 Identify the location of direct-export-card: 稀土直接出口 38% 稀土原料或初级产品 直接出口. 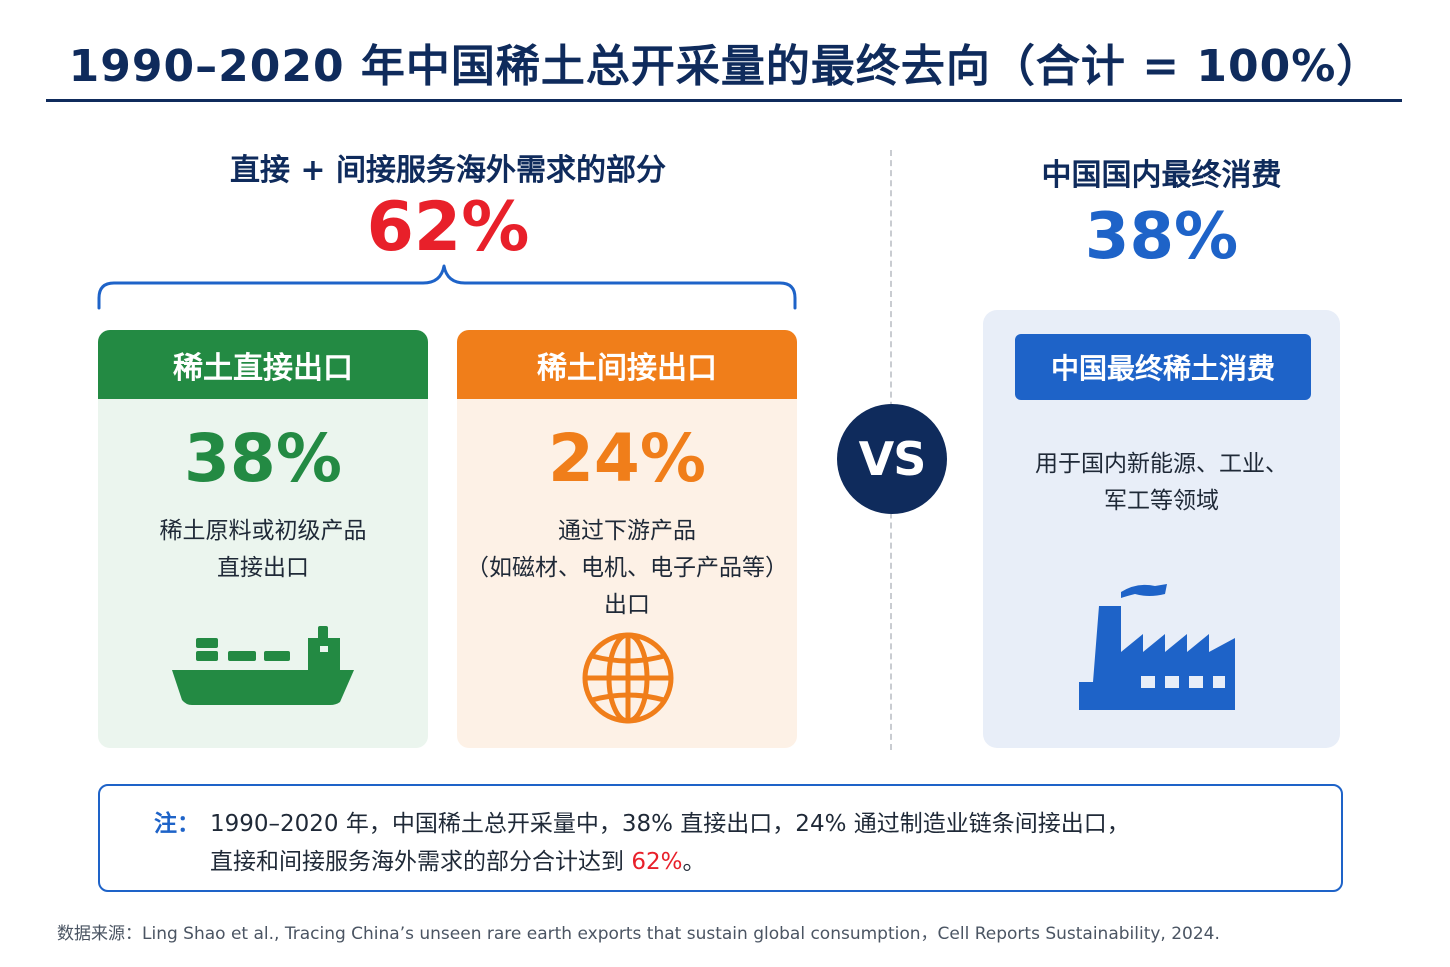
(263, 539).